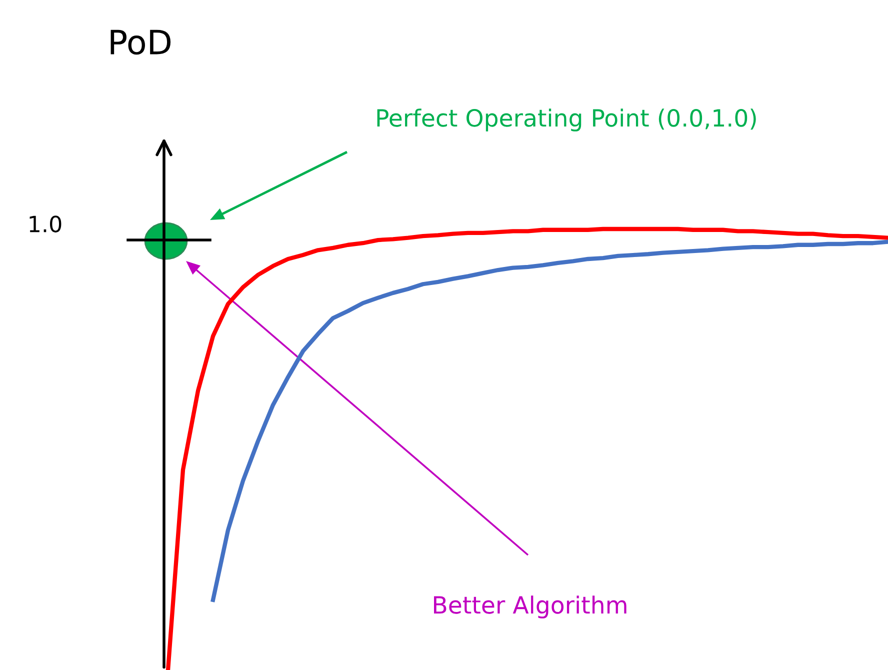 This screenshot has width=888, height=670. I want to click on text: Perfect Operating Point (0.0,1.0), so click(566, 120).